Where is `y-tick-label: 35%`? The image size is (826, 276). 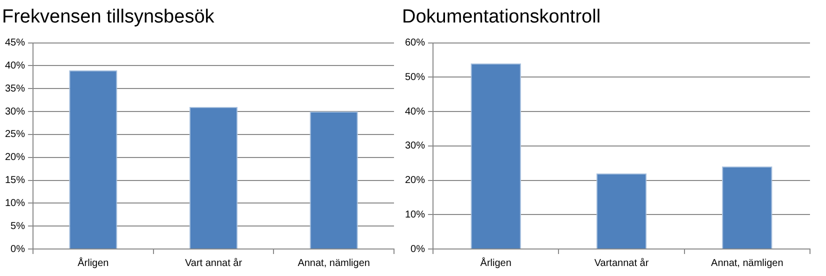 y-tick-label: 35% is located at coordinates (15, 88).